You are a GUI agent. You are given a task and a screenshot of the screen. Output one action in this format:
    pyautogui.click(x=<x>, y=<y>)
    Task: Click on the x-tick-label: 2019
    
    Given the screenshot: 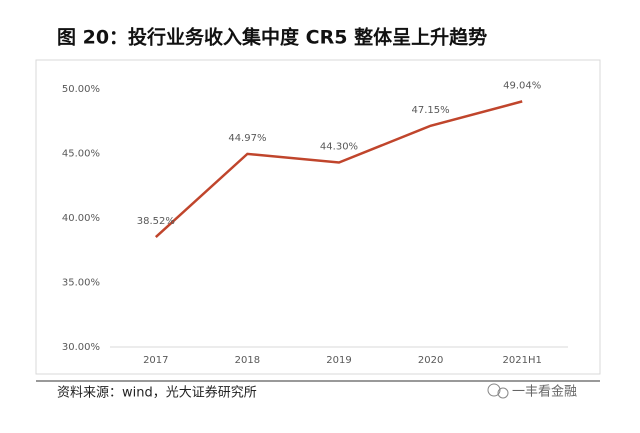 What is the action you would take?
    pyautogui.click(x=338, y=360)
    